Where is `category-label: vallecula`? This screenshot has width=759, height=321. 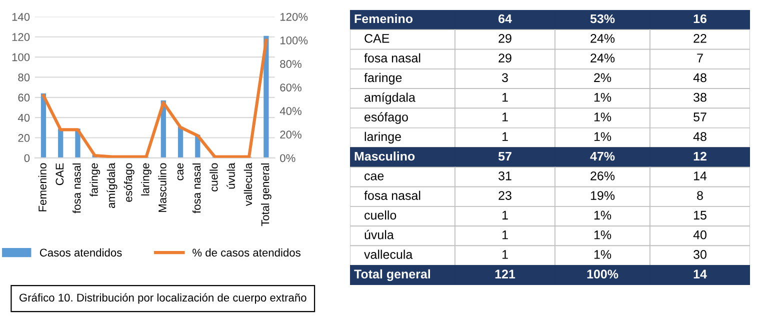 category-label: vallecula is located at coordinates (388, 254).